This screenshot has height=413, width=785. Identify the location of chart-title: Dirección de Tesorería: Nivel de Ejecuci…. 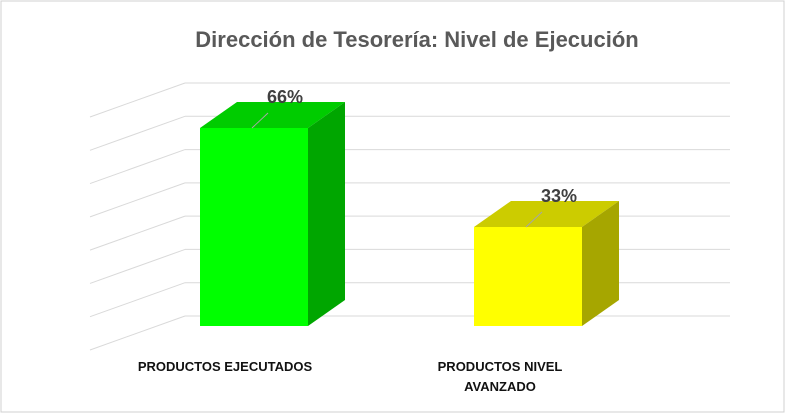
(416, 39).